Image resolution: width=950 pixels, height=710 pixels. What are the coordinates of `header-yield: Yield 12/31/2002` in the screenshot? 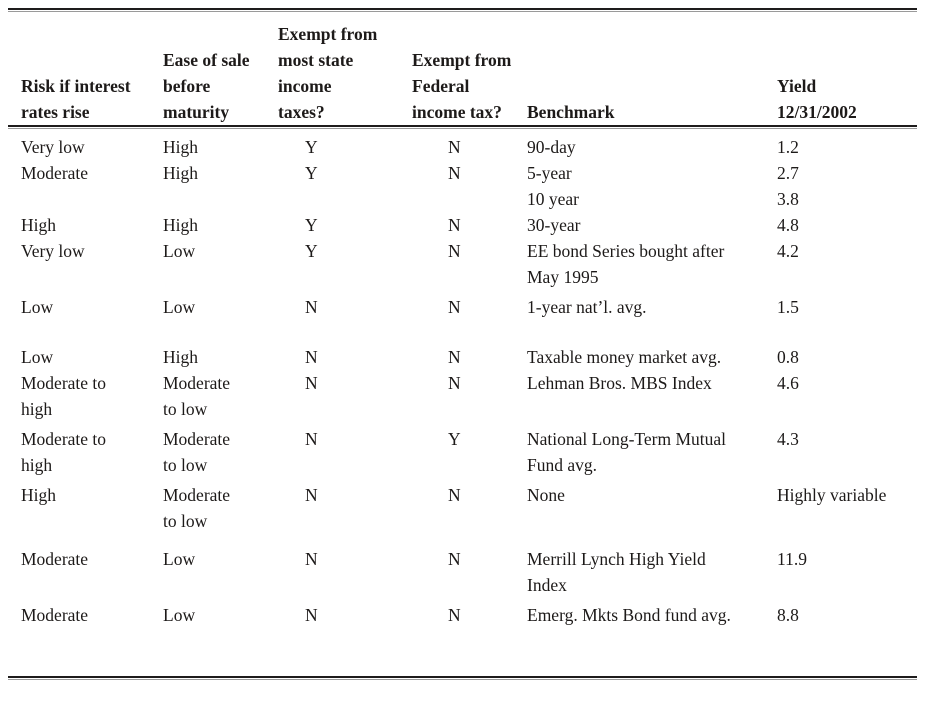 It's located at (817, 99).